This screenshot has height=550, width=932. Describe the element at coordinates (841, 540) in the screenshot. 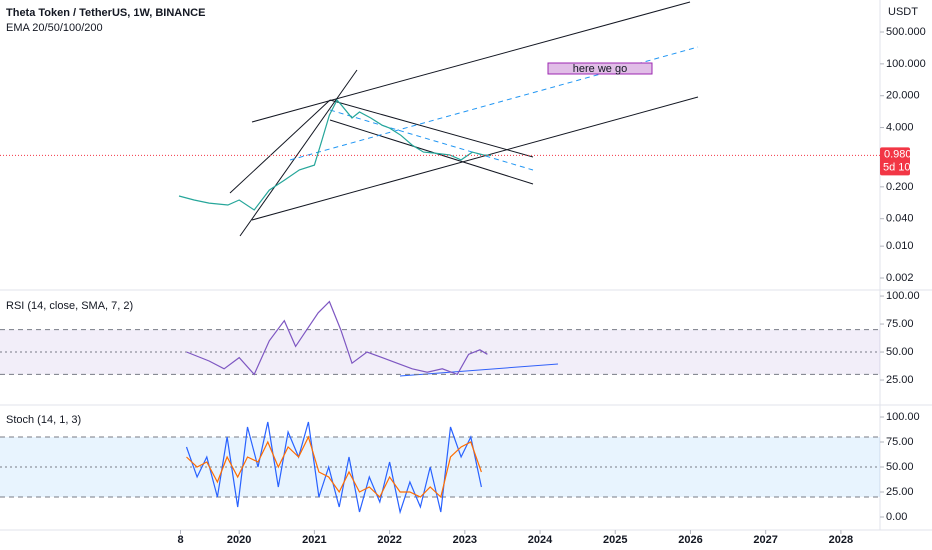

I see `x-tick-label: 2028` at that location.